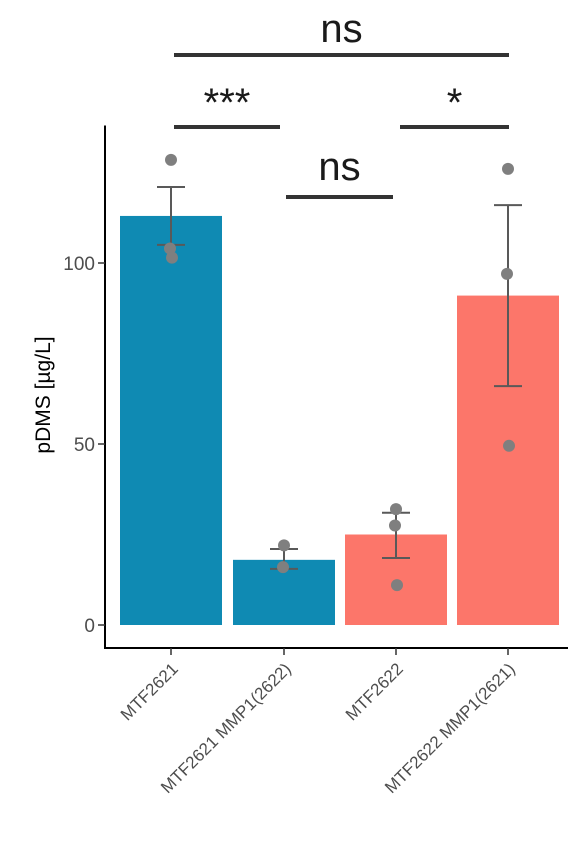 The height and width of the screenshot is (858, 570). What do you see at coordinates (149, 691) in the screenshot?
I see `x-tick-label: MTF2621` at bounding box center [149, 691].